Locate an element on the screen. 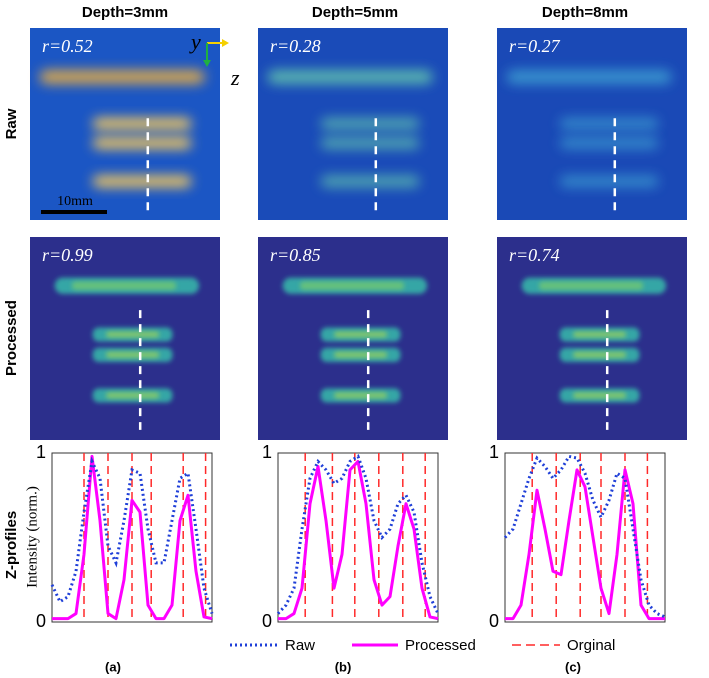  panel-label: (a) is located at coordinates (113, 666).